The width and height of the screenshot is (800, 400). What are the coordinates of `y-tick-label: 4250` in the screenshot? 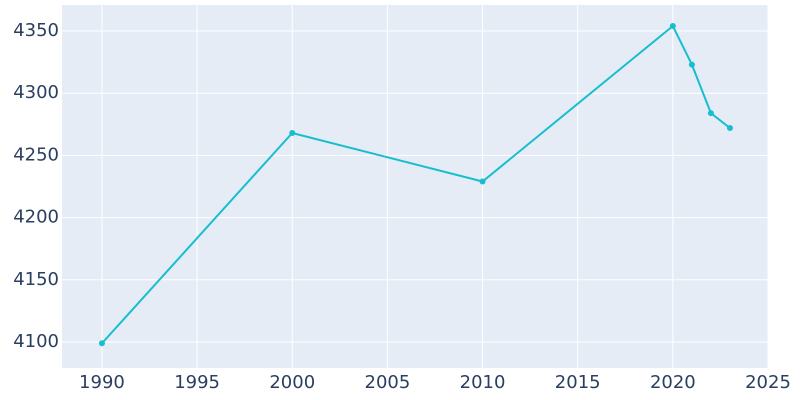 It's located at (36, 154).